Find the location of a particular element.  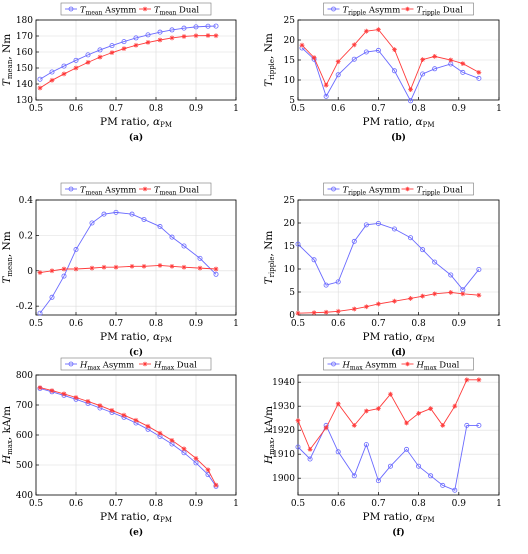

x-tick-label: 0.5 is located at coordinates (36, 109).